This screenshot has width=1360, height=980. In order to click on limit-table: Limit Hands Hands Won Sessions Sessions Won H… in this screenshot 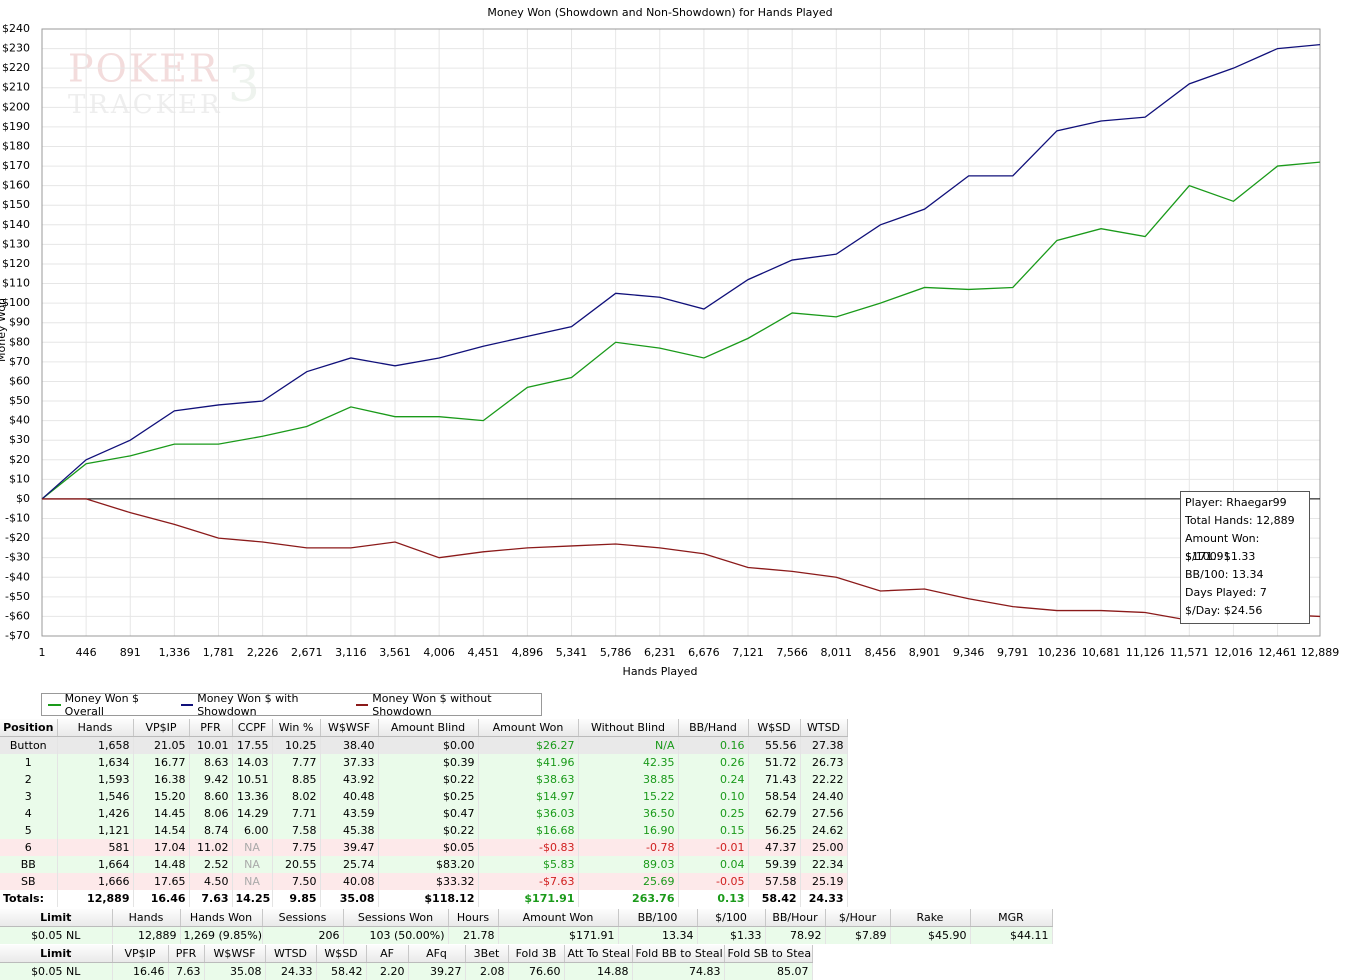, I will do `click(526, 926)`.